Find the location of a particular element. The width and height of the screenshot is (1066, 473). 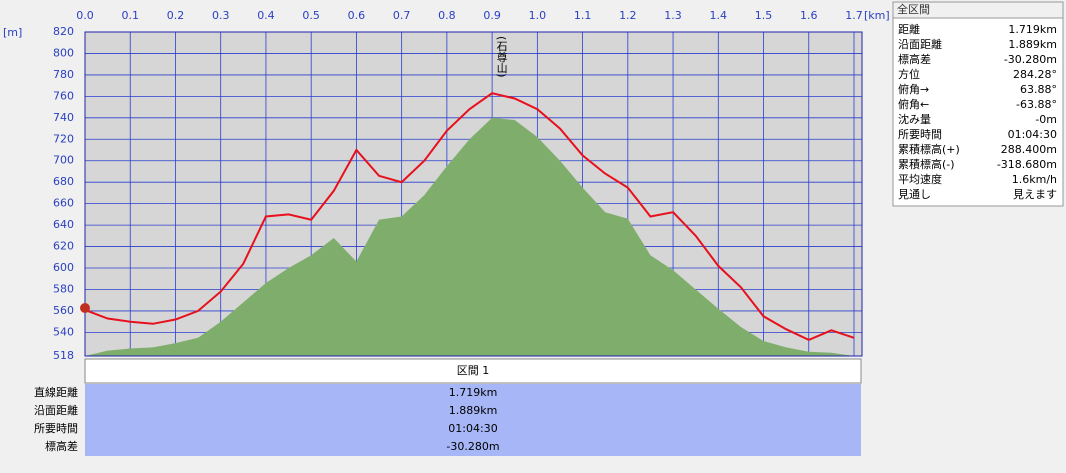

y-tick-label: 720 is located at coordinates (63, 138).